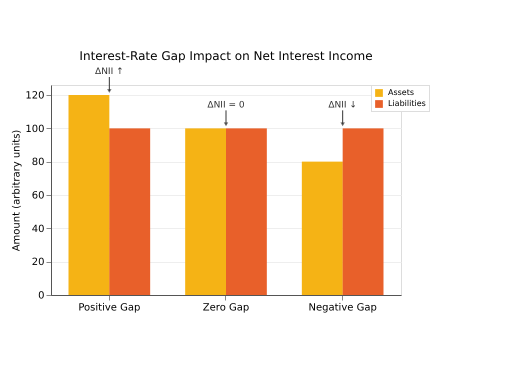  What do you see at coordinates (41, 296) in the screenshot?
I see `y-tick-label: 0` at bounding box center [41, 296].